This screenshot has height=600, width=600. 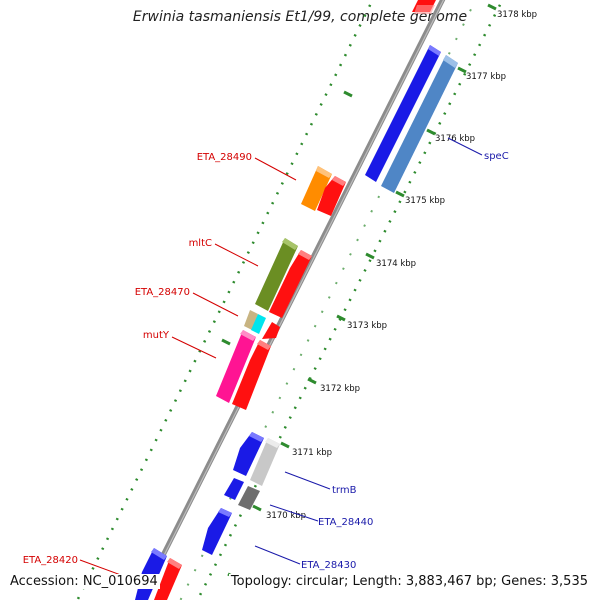 I want to click on gene-label: ETA_28490, so click(x=224, y=157).